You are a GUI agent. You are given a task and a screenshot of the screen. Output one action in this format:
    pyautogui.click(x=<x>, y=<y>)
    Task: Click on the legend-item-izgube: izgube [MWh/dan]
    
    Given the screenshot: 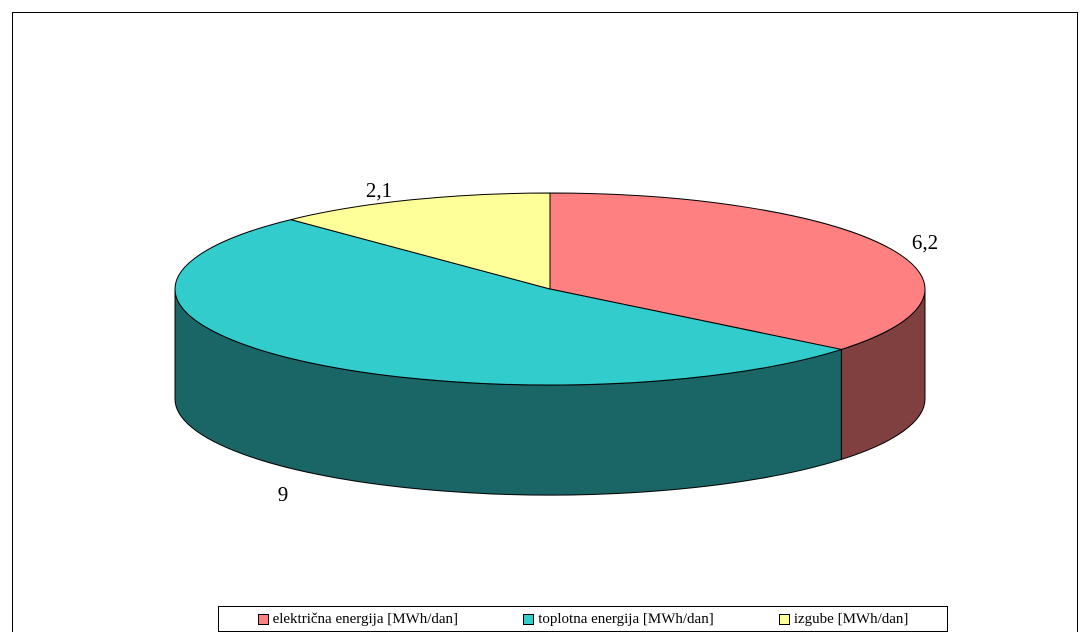 What is the action you would take?
    pyautogui.click(x=843, y=619)
    